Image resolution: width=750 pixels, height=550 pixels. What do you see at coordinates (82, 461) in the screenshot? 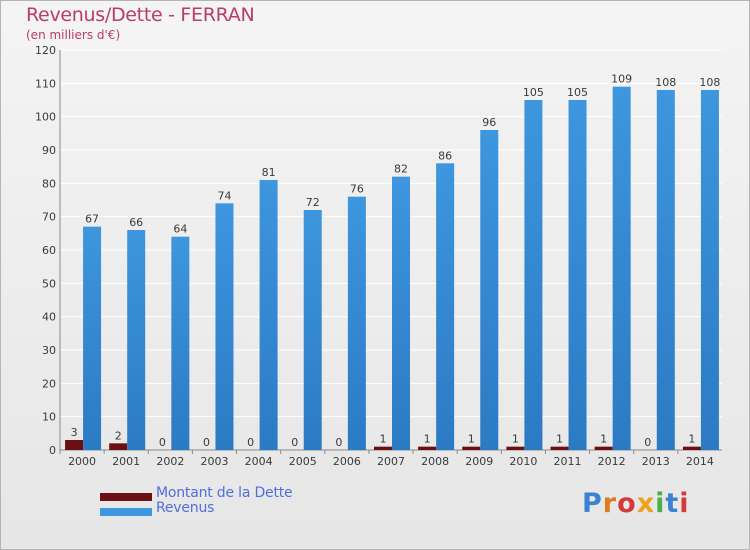
I see `x-tick-label: 2000` at bounding box center [82, 461].